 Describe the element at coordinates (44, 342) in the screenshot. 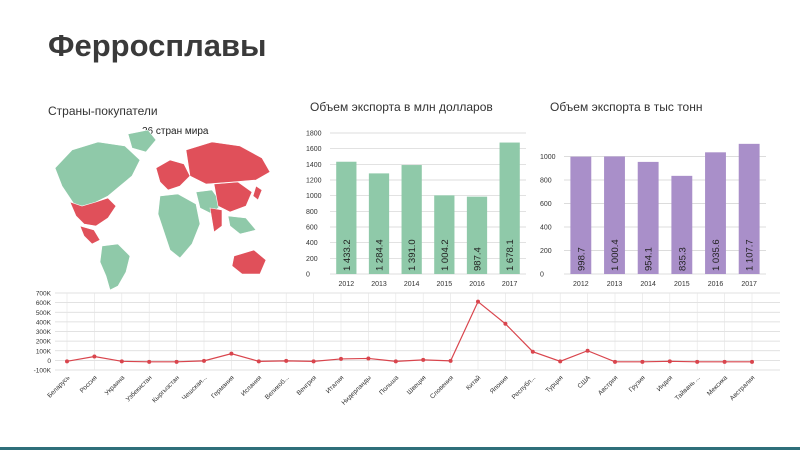

I see `y-tick-label: 200K` at that location.